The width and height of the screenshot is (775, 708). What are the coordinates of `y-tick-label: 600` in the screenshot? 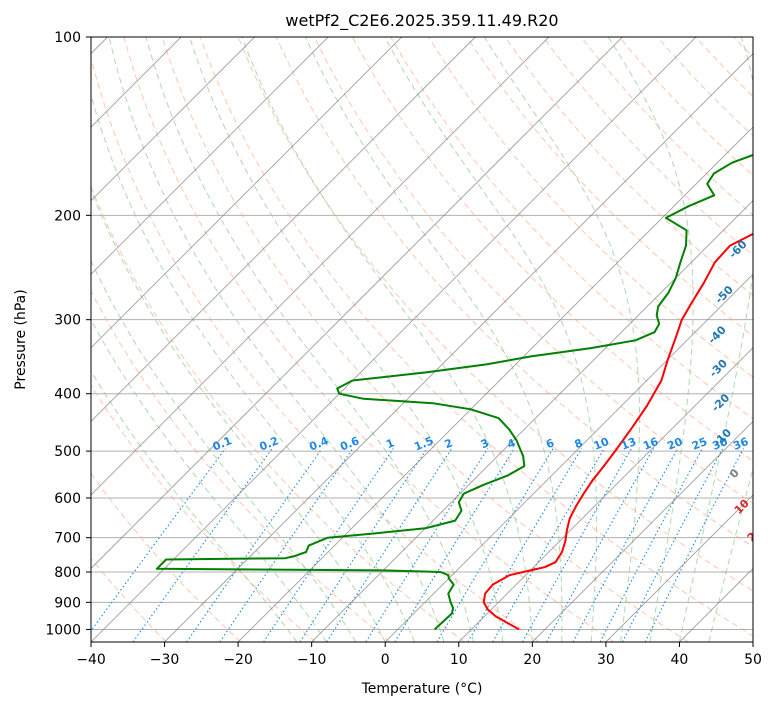 It's located at (67, 499).